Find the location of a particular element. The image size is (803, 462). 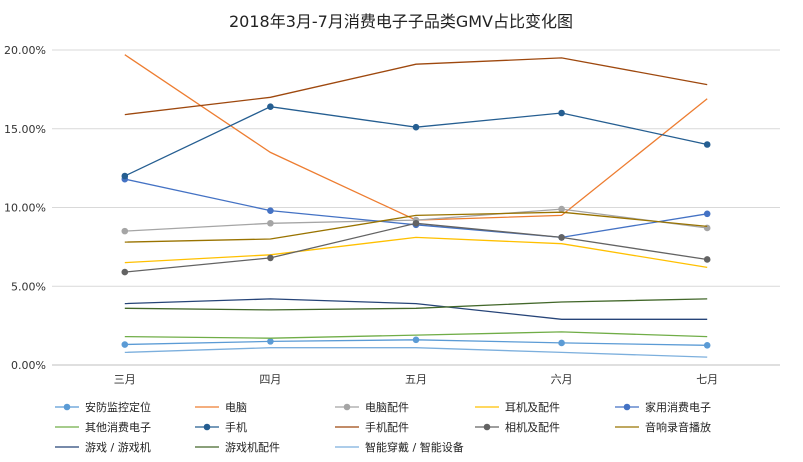

legend-label: 电脑配件 is located at coordinates (387, 407).